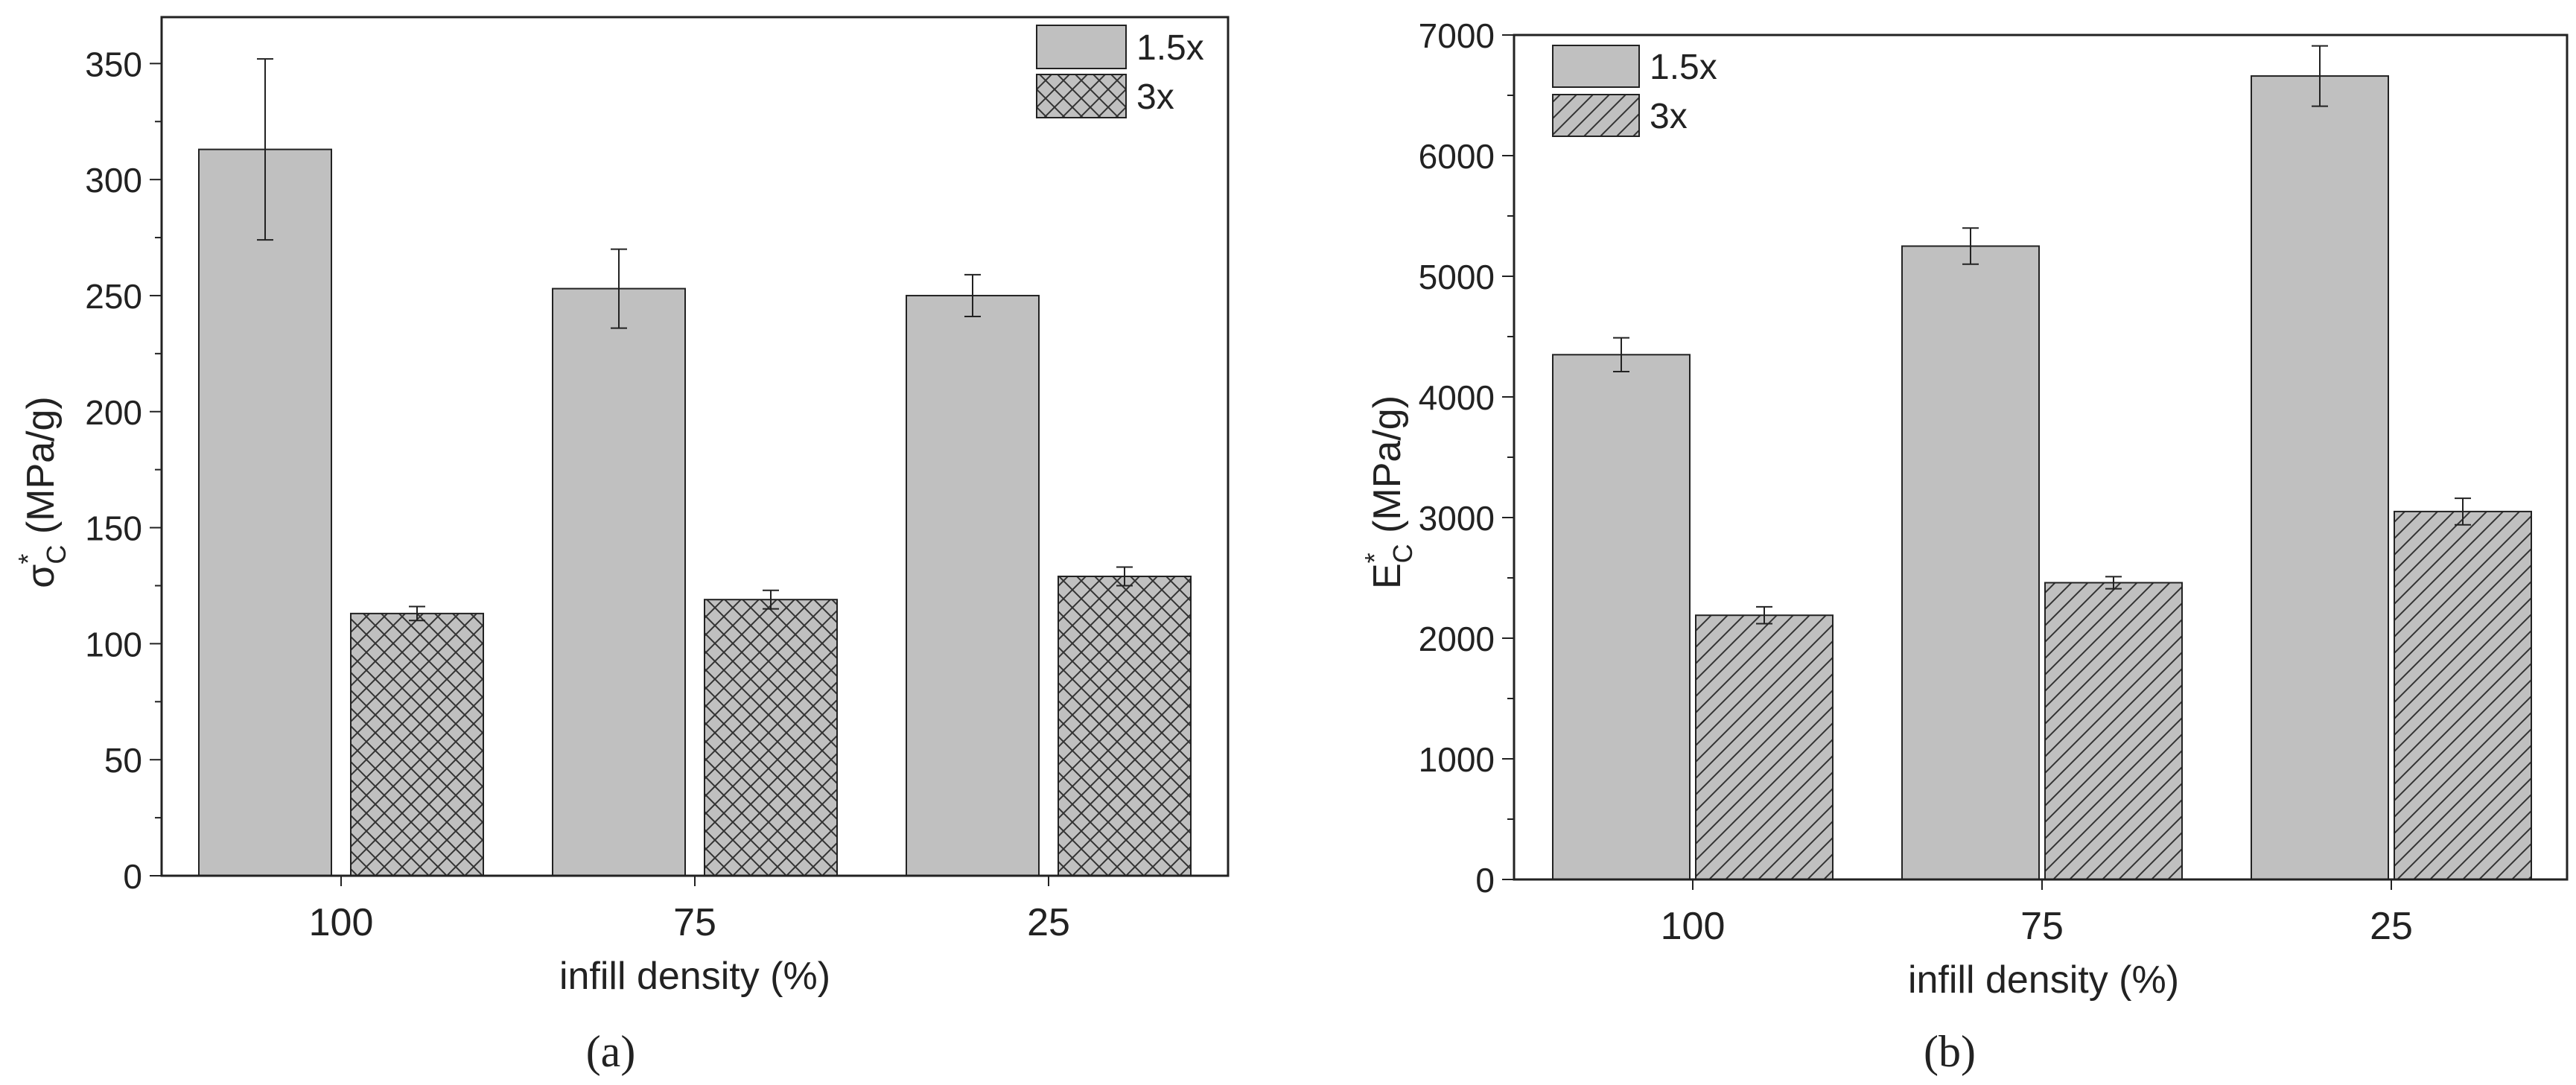 The height and width of the screenshot is (1085, 2576). Describe the element at coordinates (1387, 576) in the screenshot. I see `panel-b-ylabel-main: E` at that location.